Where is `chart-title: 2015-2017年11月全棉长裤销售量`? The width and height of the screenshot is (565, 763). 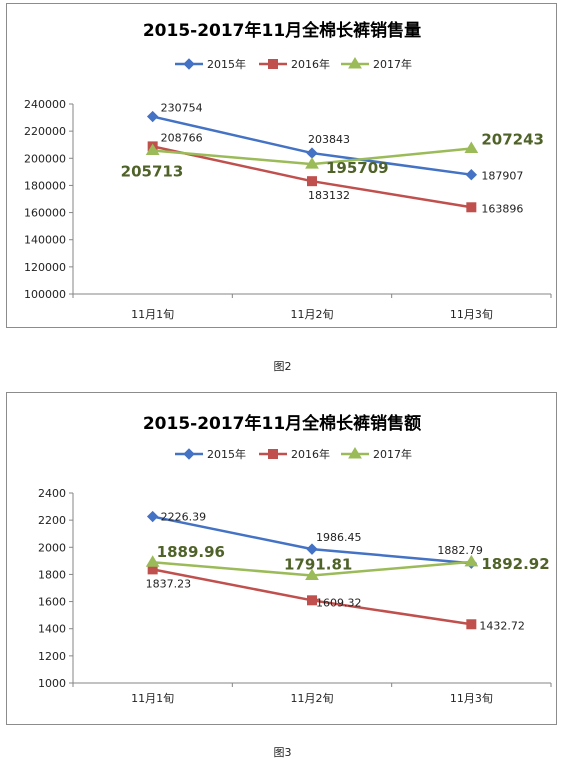
chart-title: 2015-2017年11月全棉长裤销售量 is located at coordinates (282, 30).